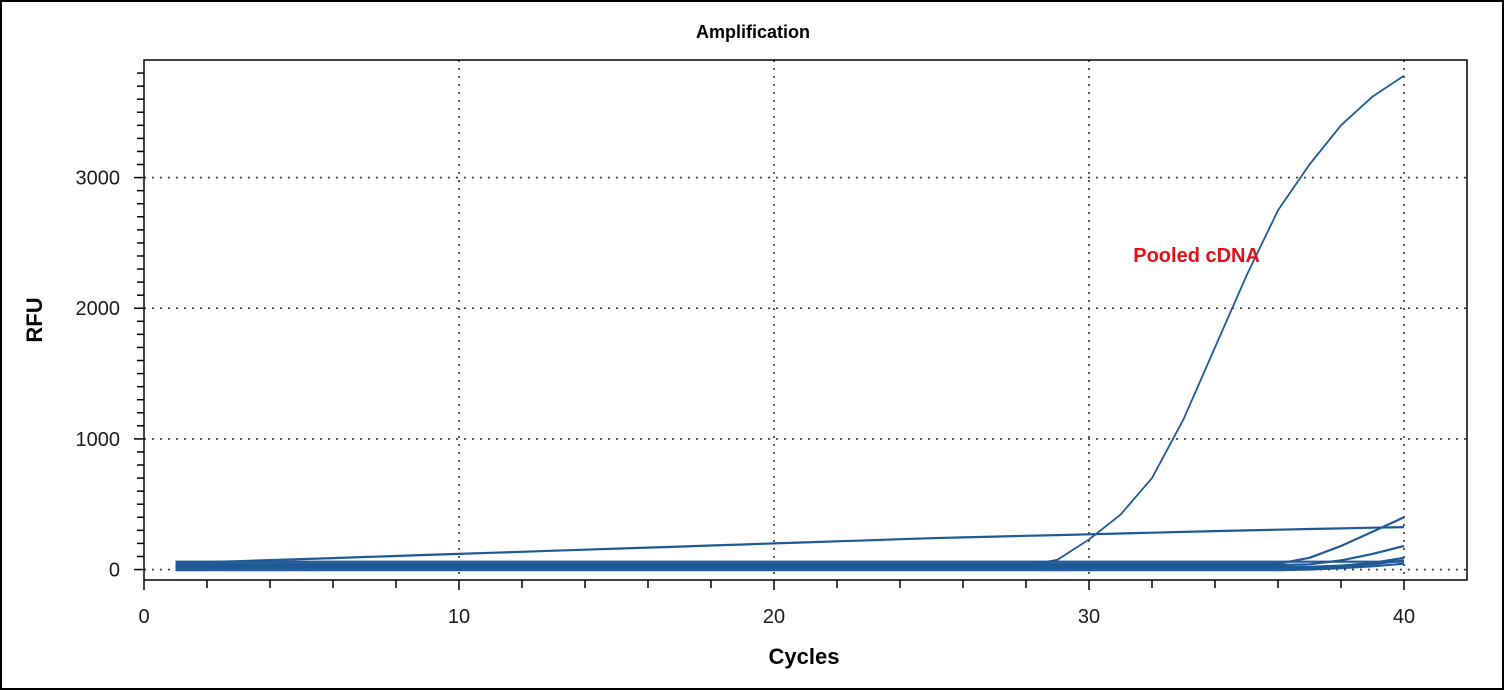  I want to click on x-tick-label: 0, so click(143, 617).